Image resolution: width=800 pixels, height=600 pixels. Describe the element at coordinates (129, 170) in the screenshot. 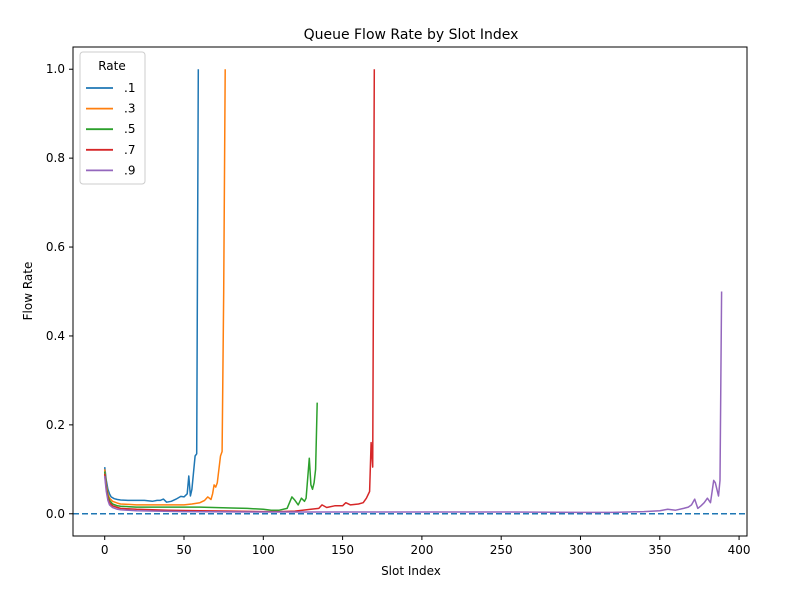

I see `legend-label-5: .9` at that location.